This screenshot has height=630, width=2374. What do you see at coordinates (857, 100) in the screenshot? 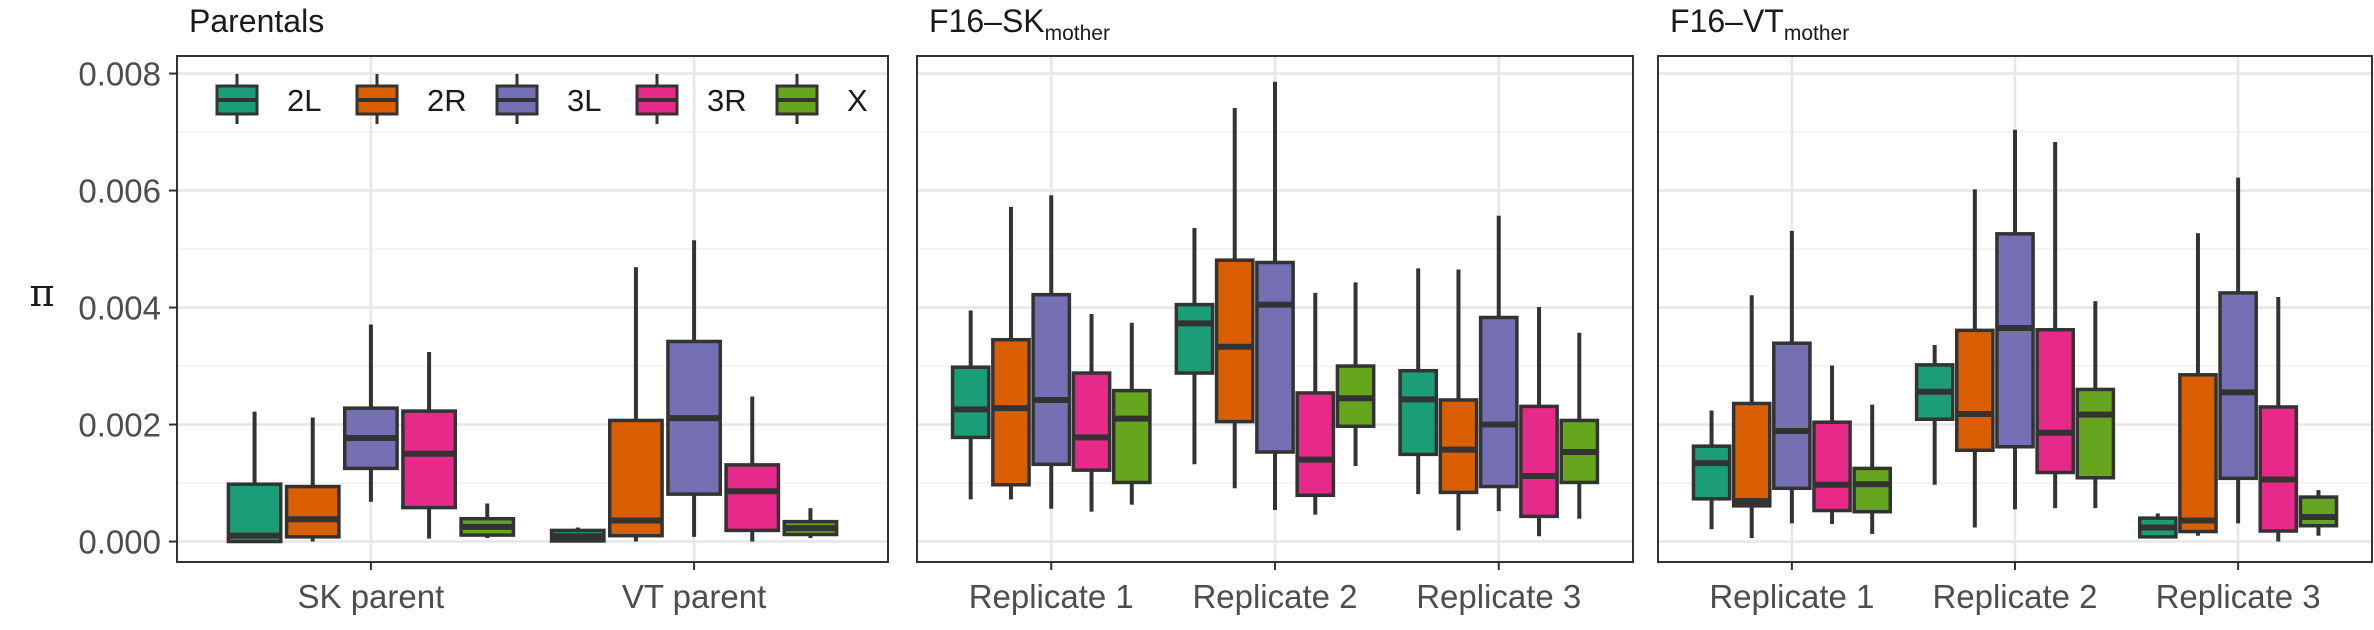
I see `legend-label-x: X` at bounding box center [857, 100].